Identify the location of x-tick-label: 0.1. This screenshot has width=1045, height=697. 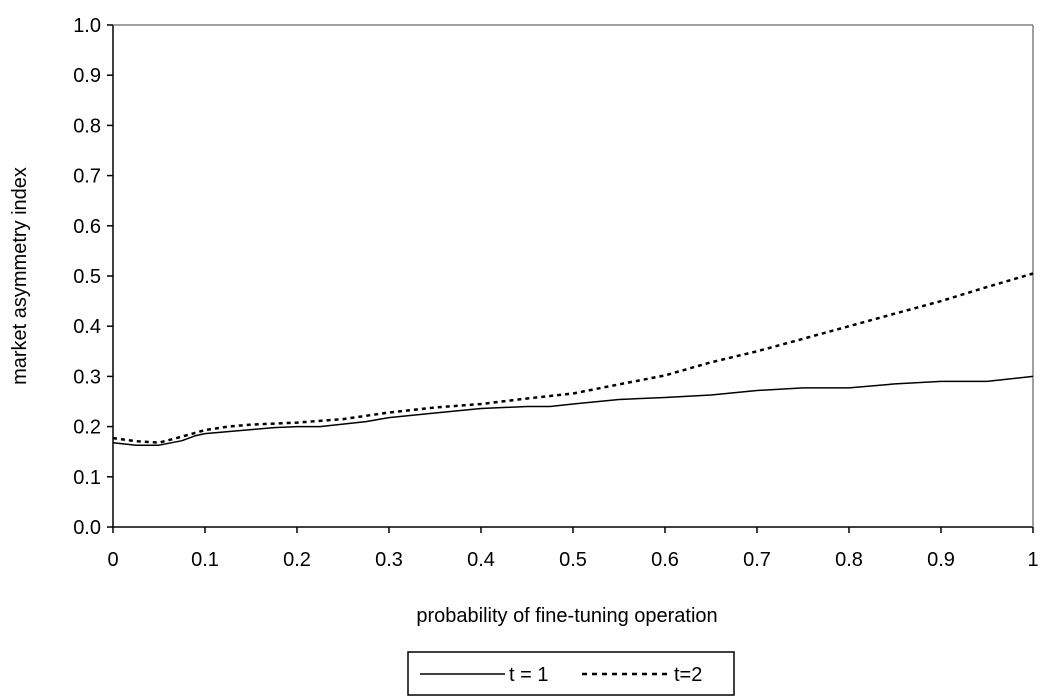
(205, 560).